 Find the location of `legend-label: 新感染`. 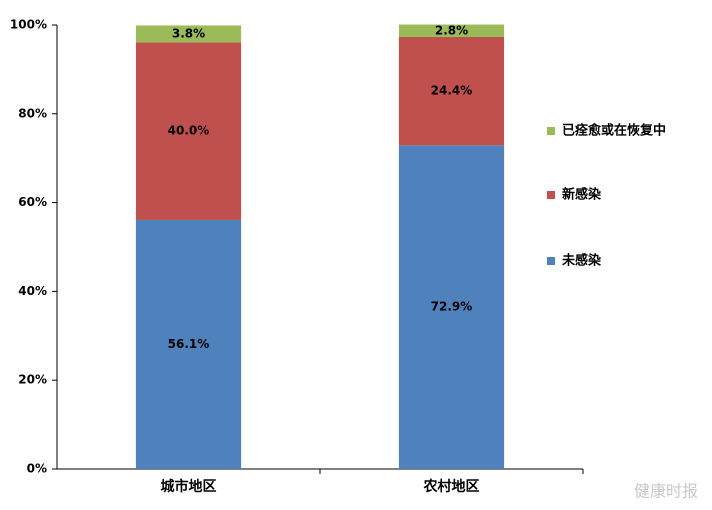

legend-label: 新感染 is located at coordinates (582, 195).